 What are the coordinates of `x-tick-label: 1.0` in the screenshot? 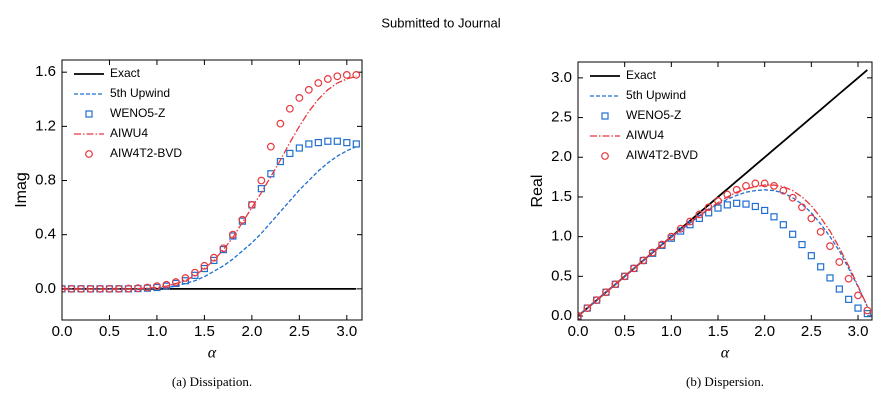 It's located at (157, 331).